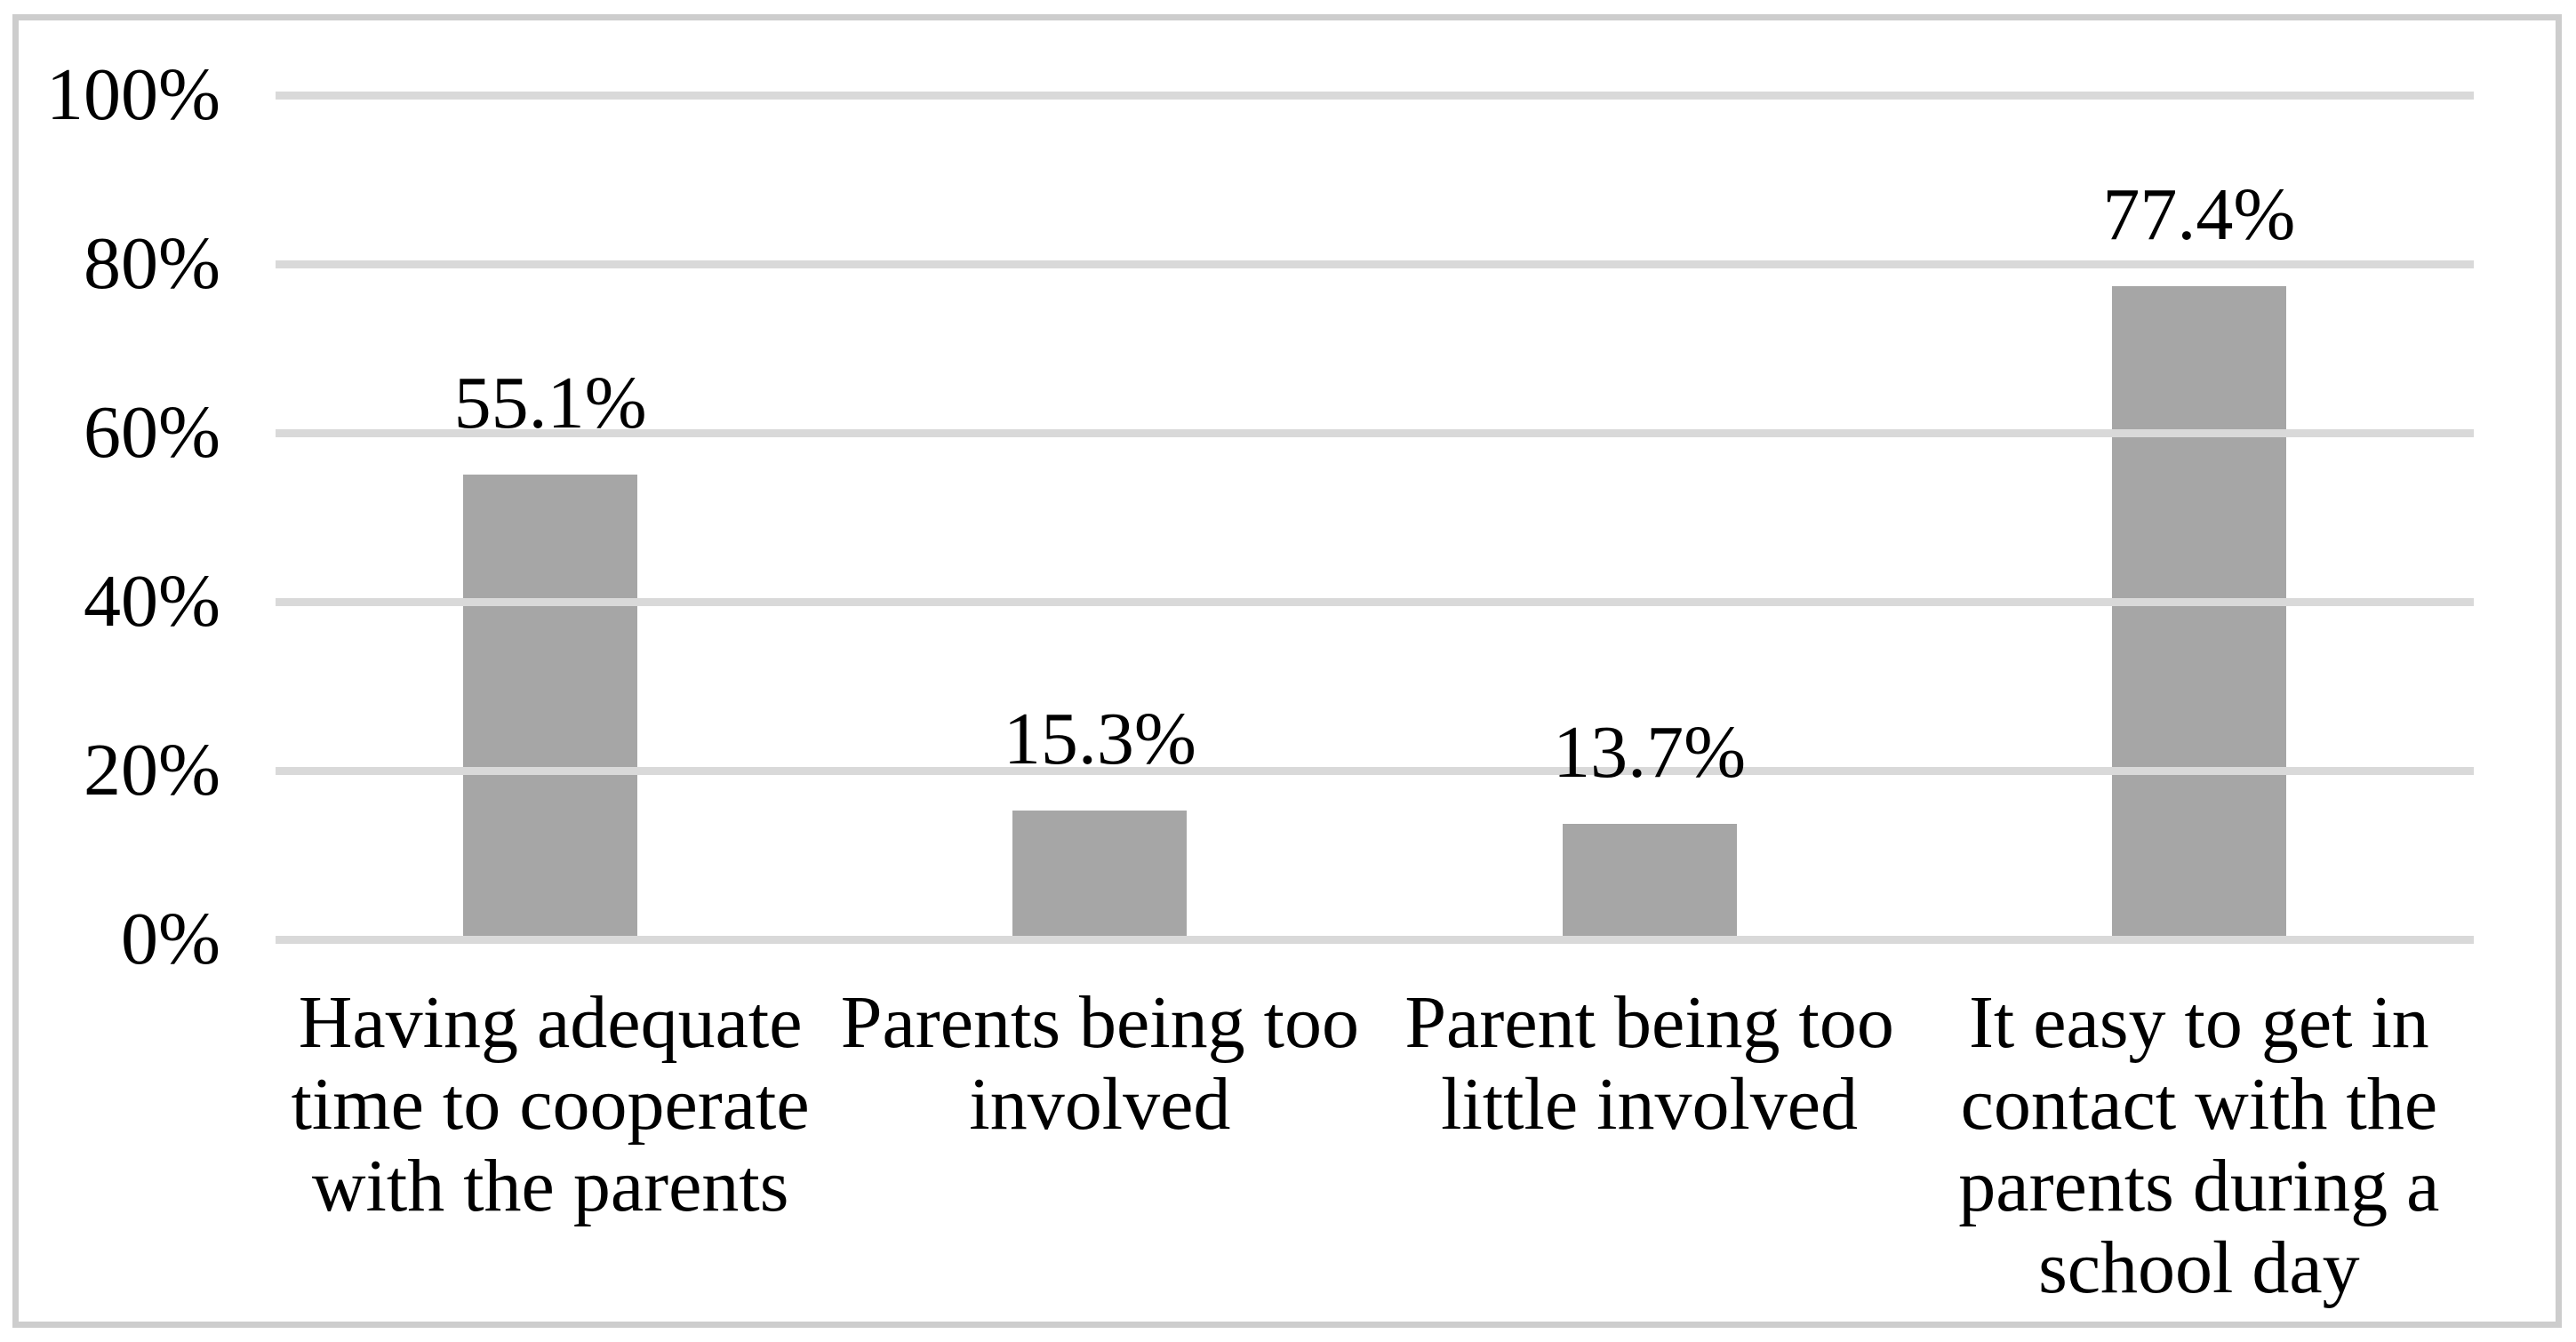 The height and width of the screenshot is (1342, 2576). I want to click on bar-value-label: 13.7%, so click(1650, 752).